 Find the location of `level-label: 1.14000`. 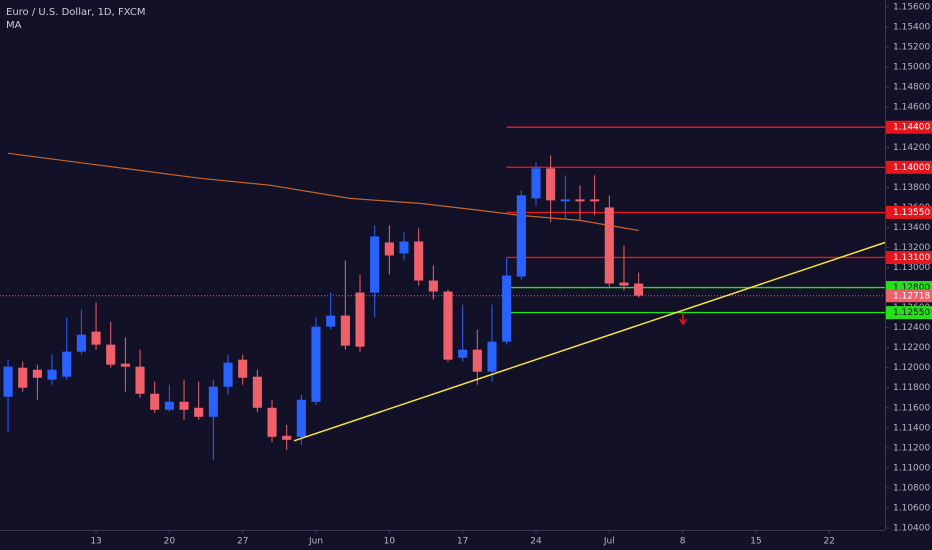

level-label: 1.14000 is located at coordinates (911, 168).